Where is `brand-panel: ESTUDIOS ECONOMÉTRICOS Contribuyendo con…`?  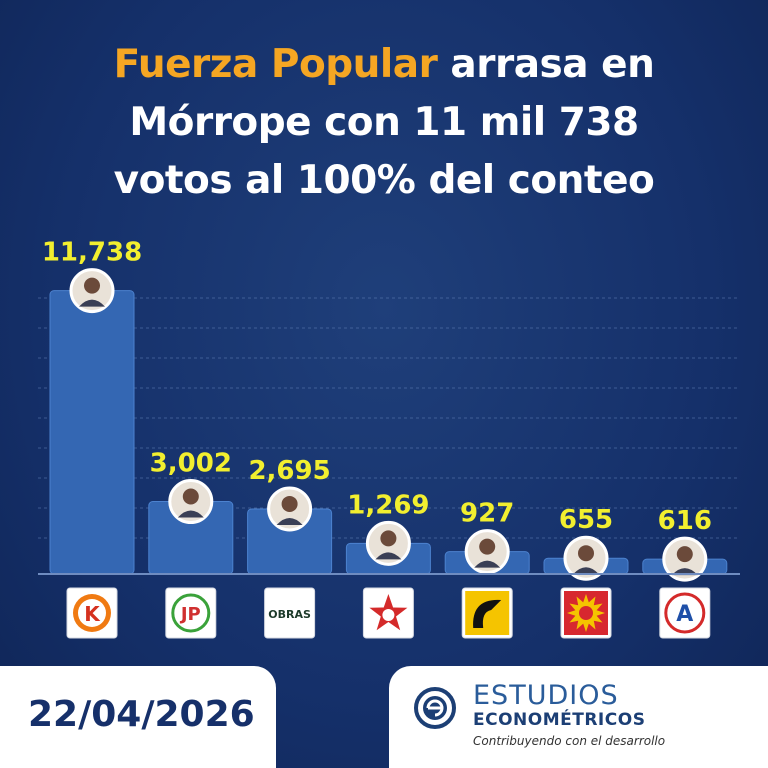
brand-panel: ESTUDIOS ECONOMÉTRICOS Contribuyendo con… is located at coordinates (578, 717).